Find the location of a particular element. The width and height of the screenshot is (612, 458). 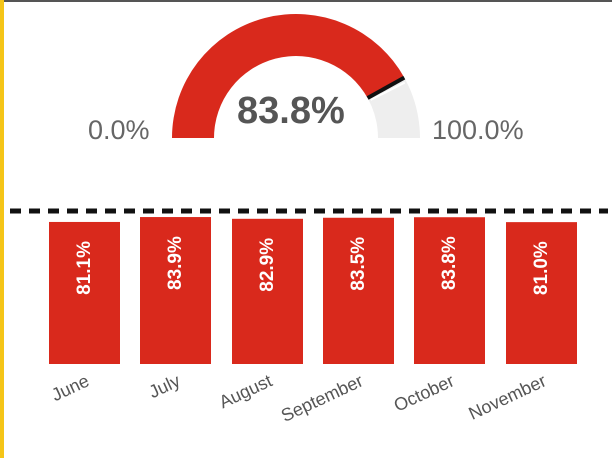

gauge-chart is located at coordinates (296, 76).